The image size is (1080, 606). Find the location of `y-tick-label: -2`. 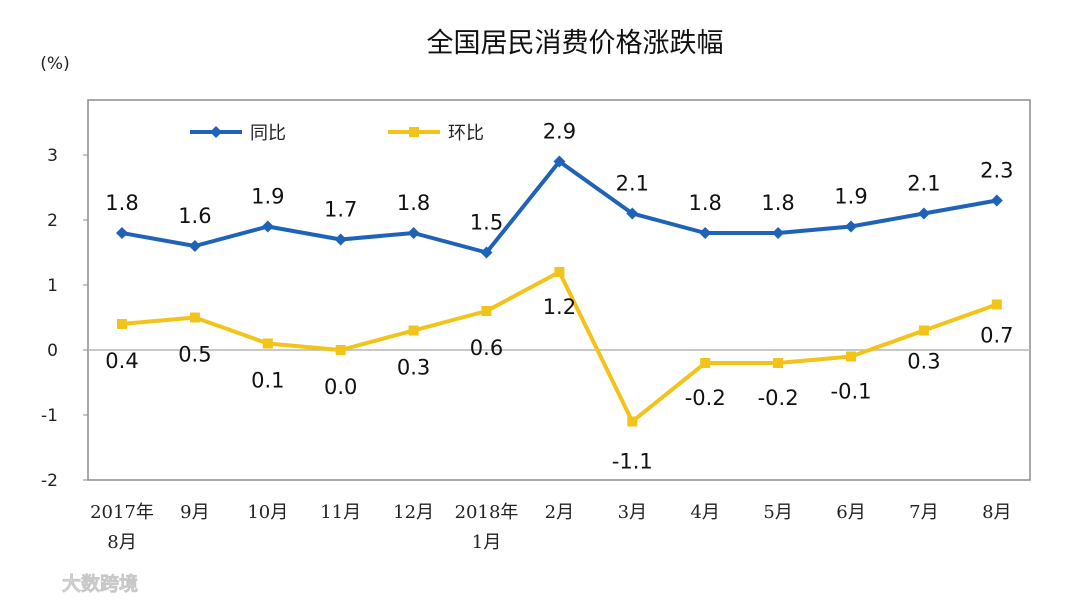

y-tick-label: -2 is located at coordinates (49, 481).